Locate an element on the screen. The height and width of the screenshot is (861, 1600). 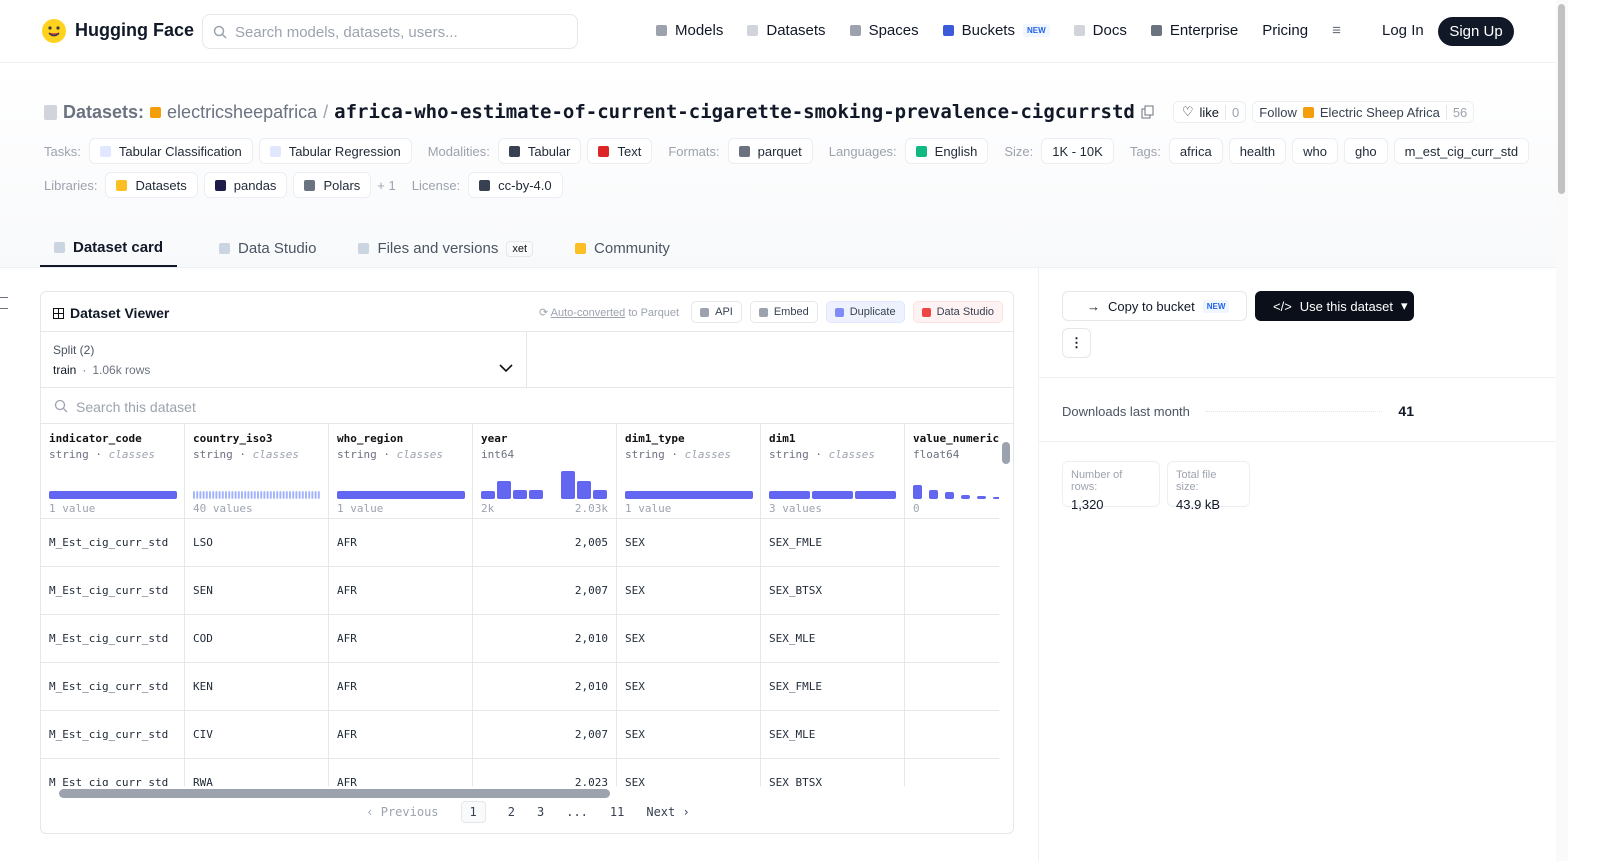
nav-link: Docs is located at coordinates (1100, 30).